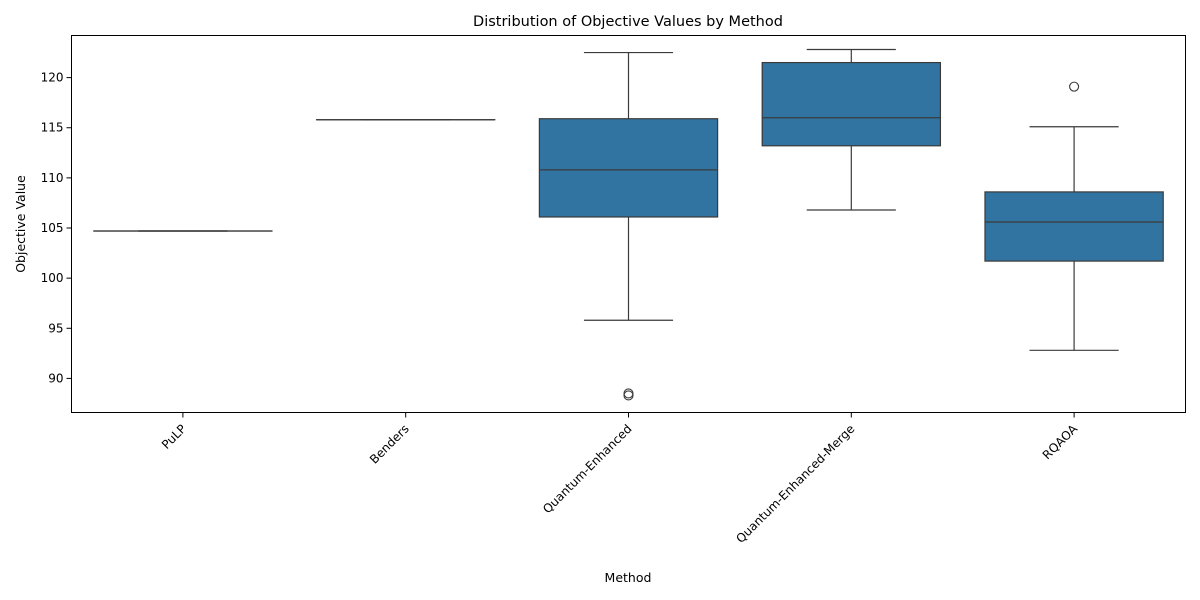 The height and width of the screenshot is (600, 1200). I want to click on y-tick-label: 100, so click(52, 278).